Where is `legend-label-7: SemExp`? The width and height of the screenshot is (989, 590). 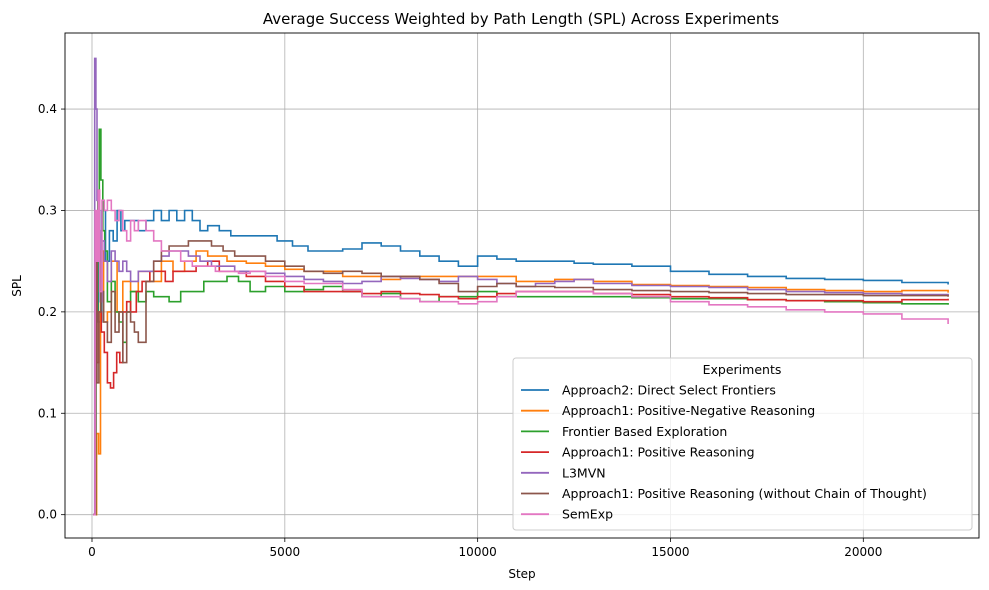 legend-label-7: SemExp is located at coordinates (587, 514).